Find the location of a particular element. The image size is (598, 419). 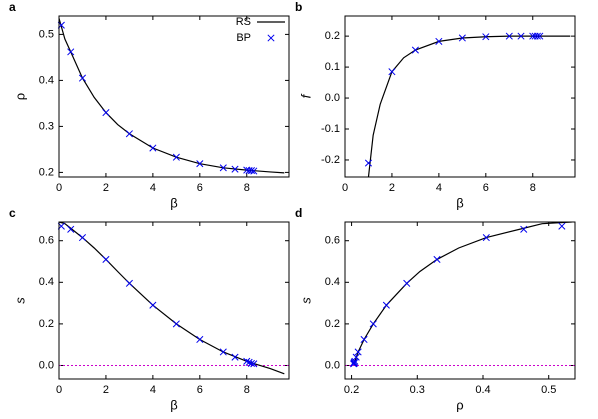

panel-label: d is located at coordinates (298, 213).